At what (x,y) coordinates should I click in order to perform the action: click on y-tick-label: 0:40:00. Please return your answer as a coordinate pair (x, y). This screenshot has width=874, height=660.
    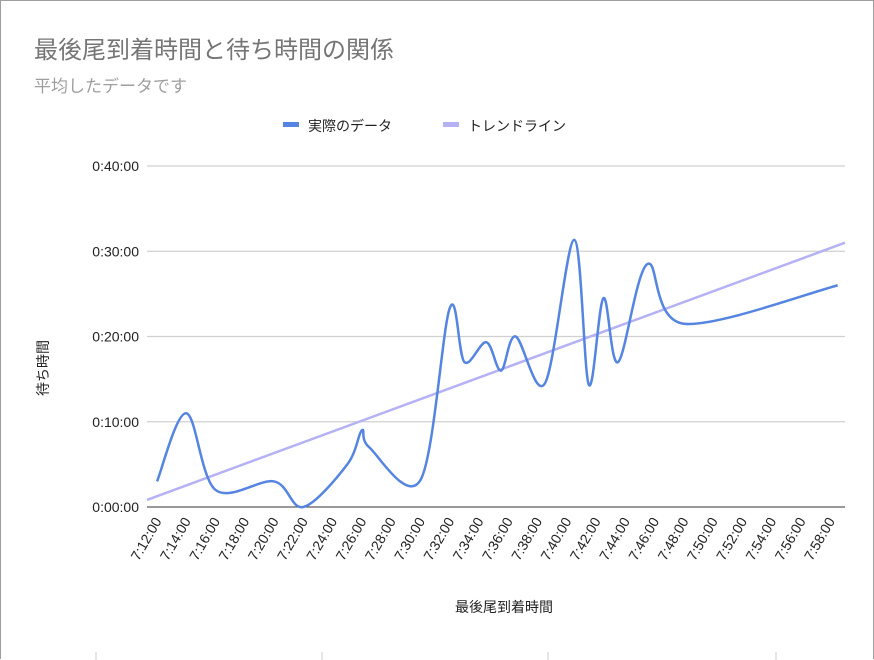
    Looking at the image, I should click on (115, 166).